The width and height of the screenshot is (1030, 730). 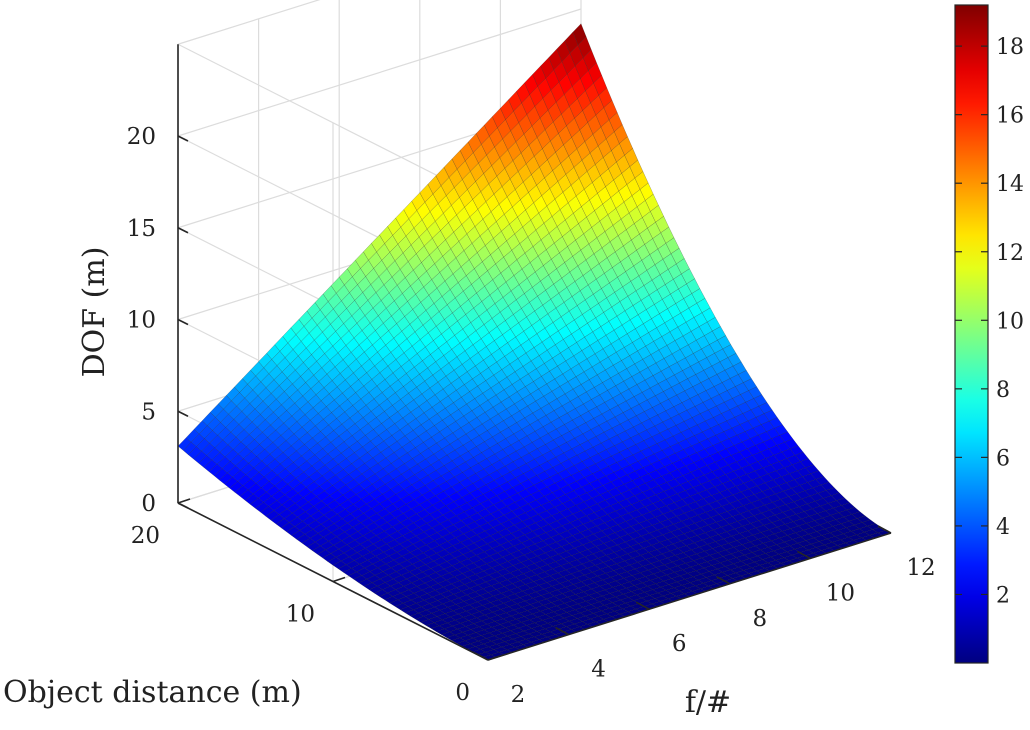 I want to click on colorbar-tick-label: 12, so click(x=1010, y=253).